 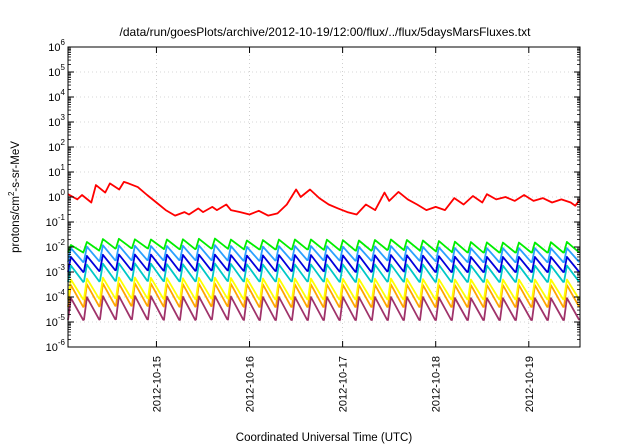 I want to click on x-tick-label: 2012-10-16, so click(x=251, y=384).